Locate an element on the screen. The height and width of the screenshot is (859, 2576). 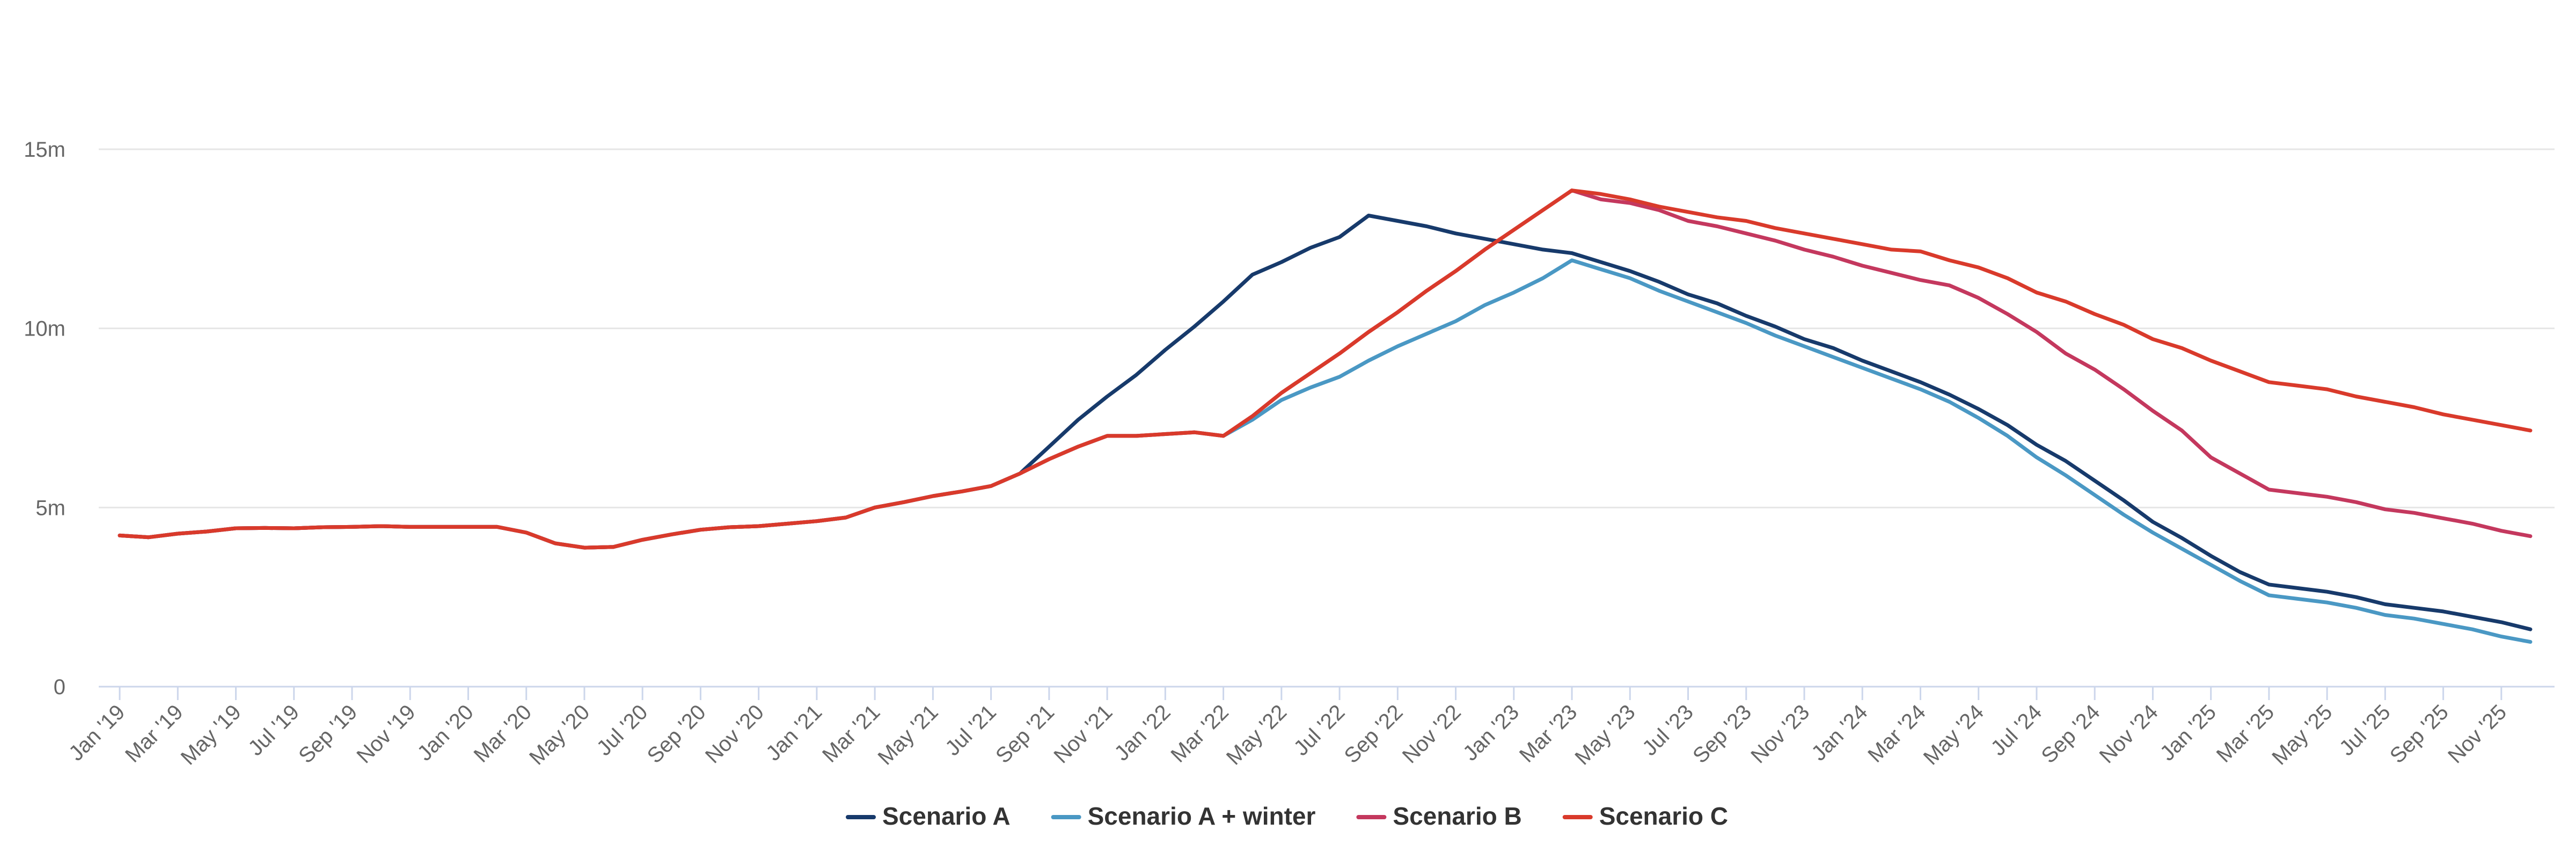
y-tick-label: 10m is located at coordinates (44, 329).